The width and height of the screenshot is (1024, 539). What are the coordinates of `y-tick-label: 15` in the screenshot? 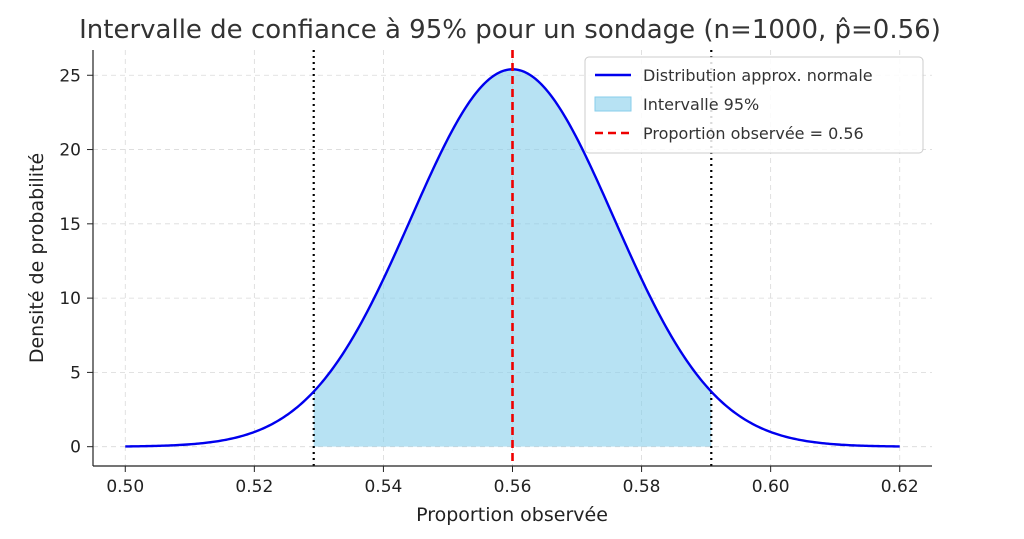 It's located at (70, 225).